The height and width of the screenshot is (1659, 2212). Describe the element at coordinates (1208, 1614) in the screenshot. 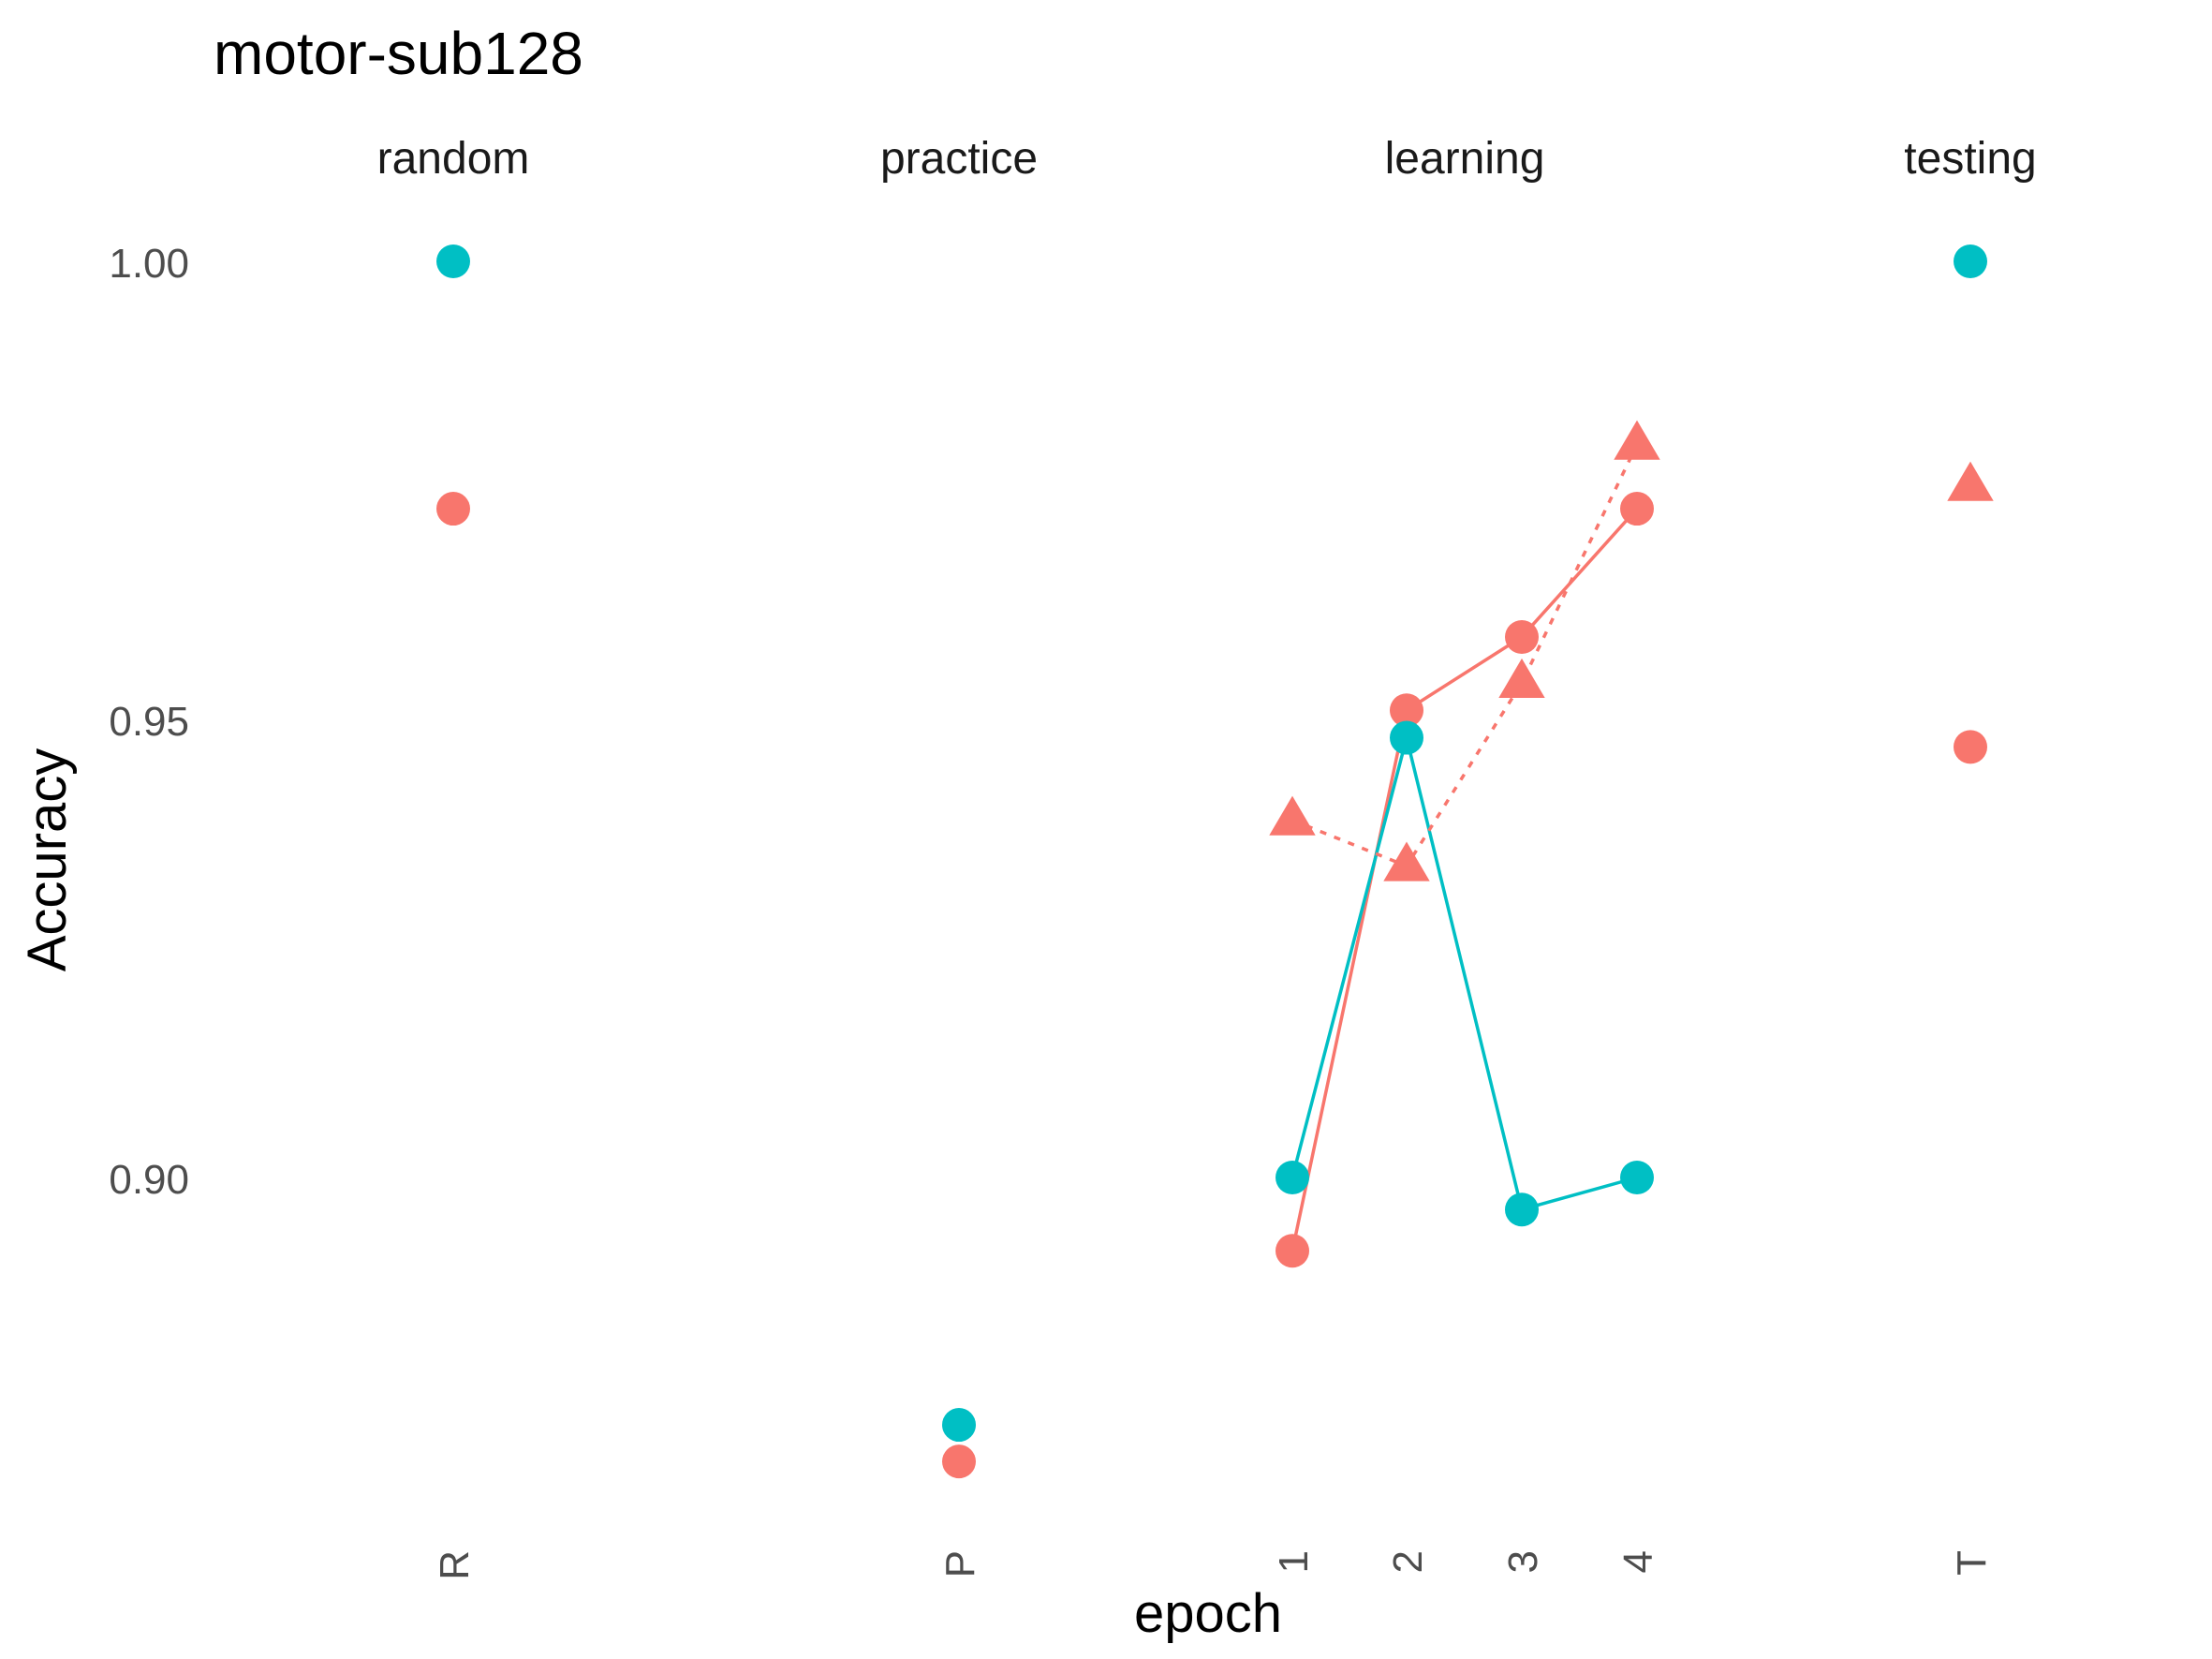

I see `x-axis-label: epoch` at that location.